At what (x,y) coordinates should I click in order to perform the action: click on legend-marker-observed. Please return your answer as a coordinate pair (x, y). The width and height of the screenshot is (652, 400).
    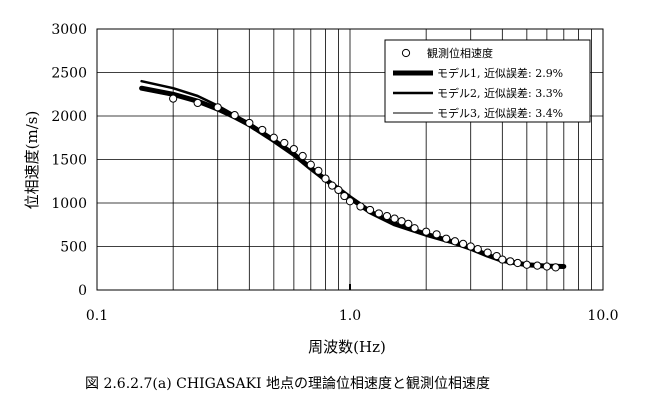
    Looking at the image, I should click on (406, 53).